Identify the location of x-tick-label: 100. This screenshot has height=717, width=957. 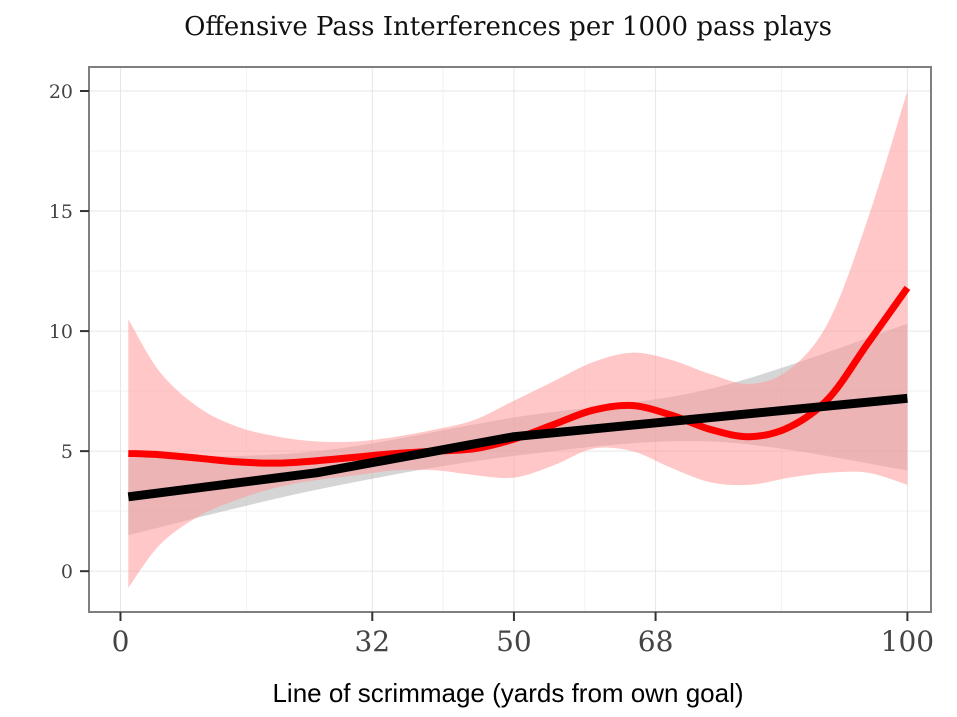
(907, 641).